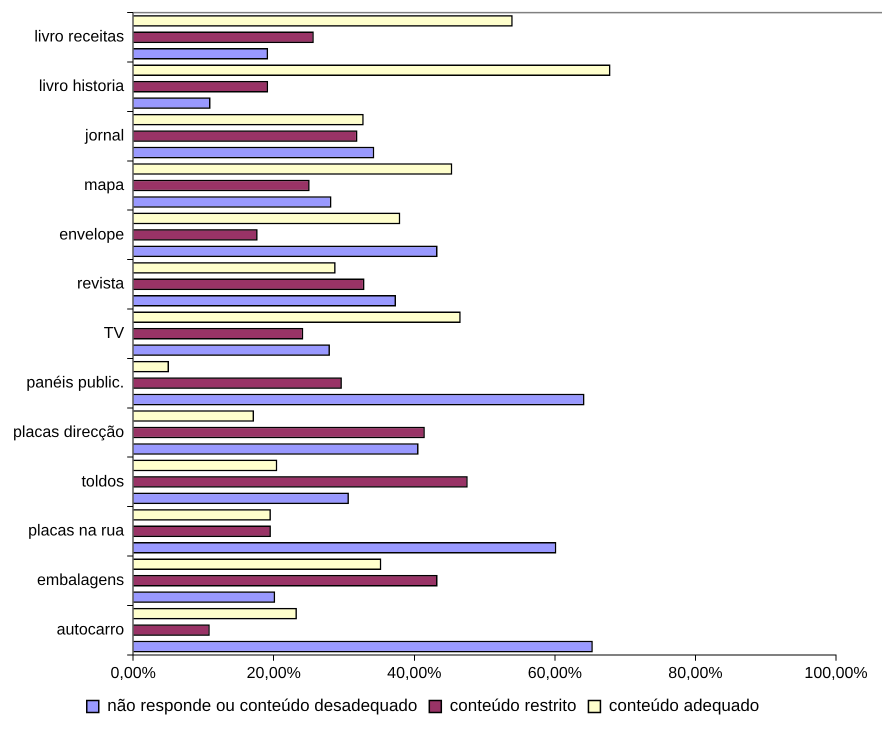 The height and width of the screenshot is (731, 882). Describe the element at coordinates (79, 37) in the screenshot. I see `y-tick-label: livro receitas` at that location.